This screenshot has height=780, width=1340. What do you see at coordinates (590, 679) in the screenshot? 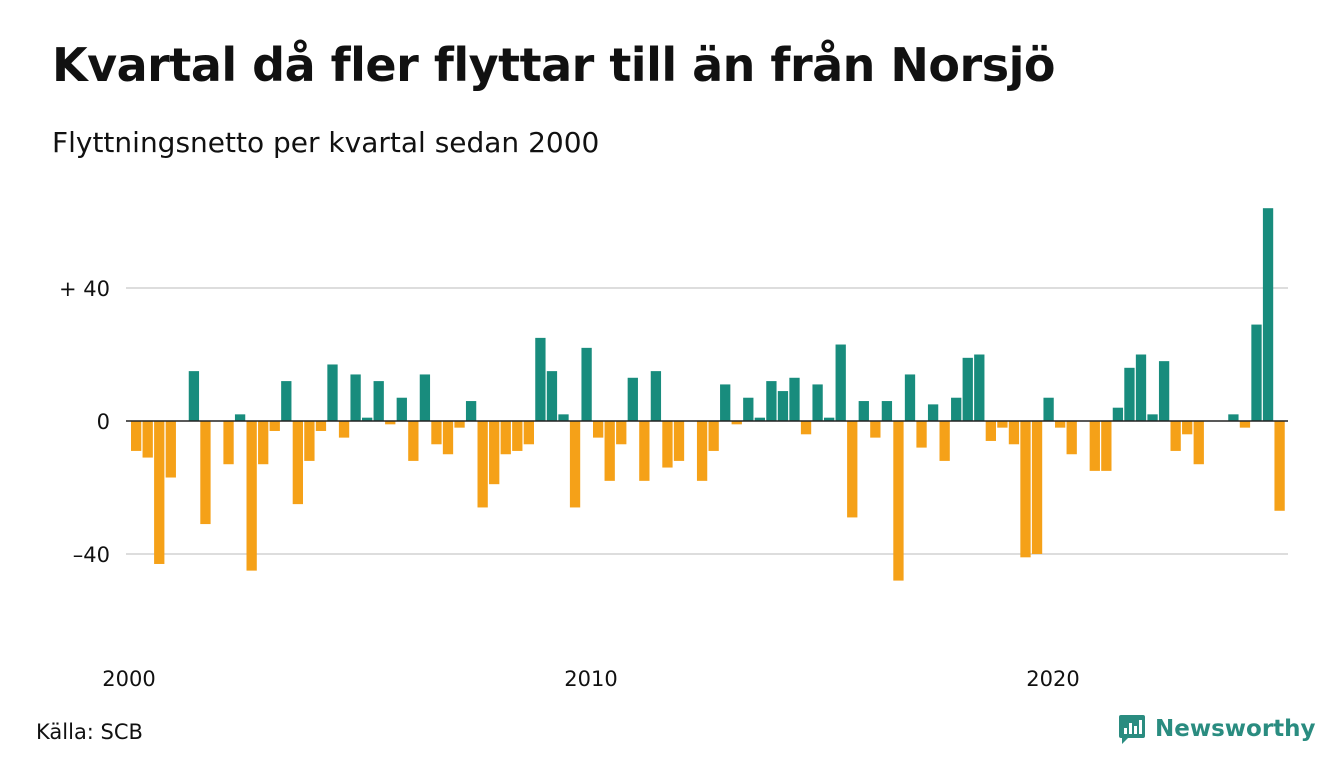
I see `x-tick-label: 2010` at bounding box center [590, 679].